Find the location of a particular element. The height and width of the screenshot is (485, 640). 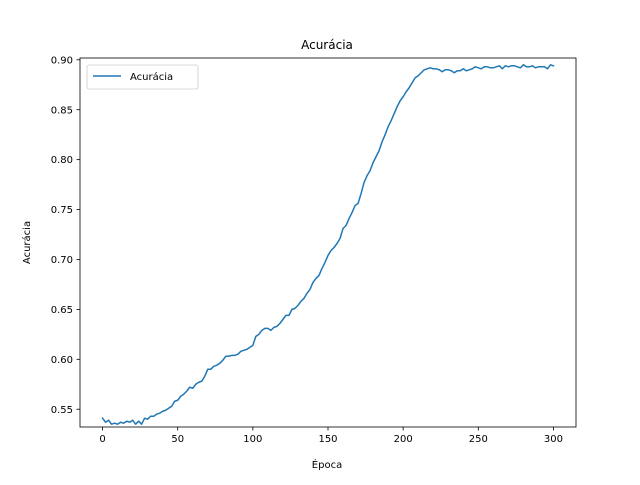

y-tick-label: 0.70 is located at coordinates (62, 260).